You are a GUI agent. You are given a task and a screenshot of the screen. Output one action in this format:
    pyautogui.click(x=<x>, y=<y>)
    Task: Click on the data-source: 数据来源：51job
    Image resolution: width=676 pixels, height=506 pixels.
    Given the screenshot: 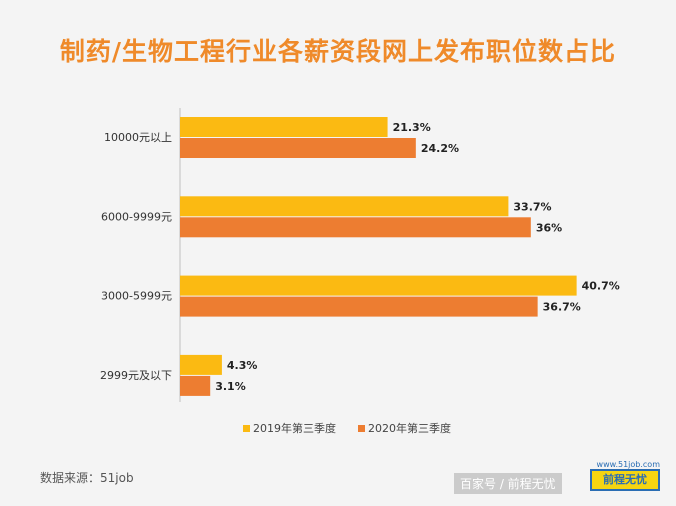 What is the action you would take?
    pyautogui.click(x=87, y=478)
    